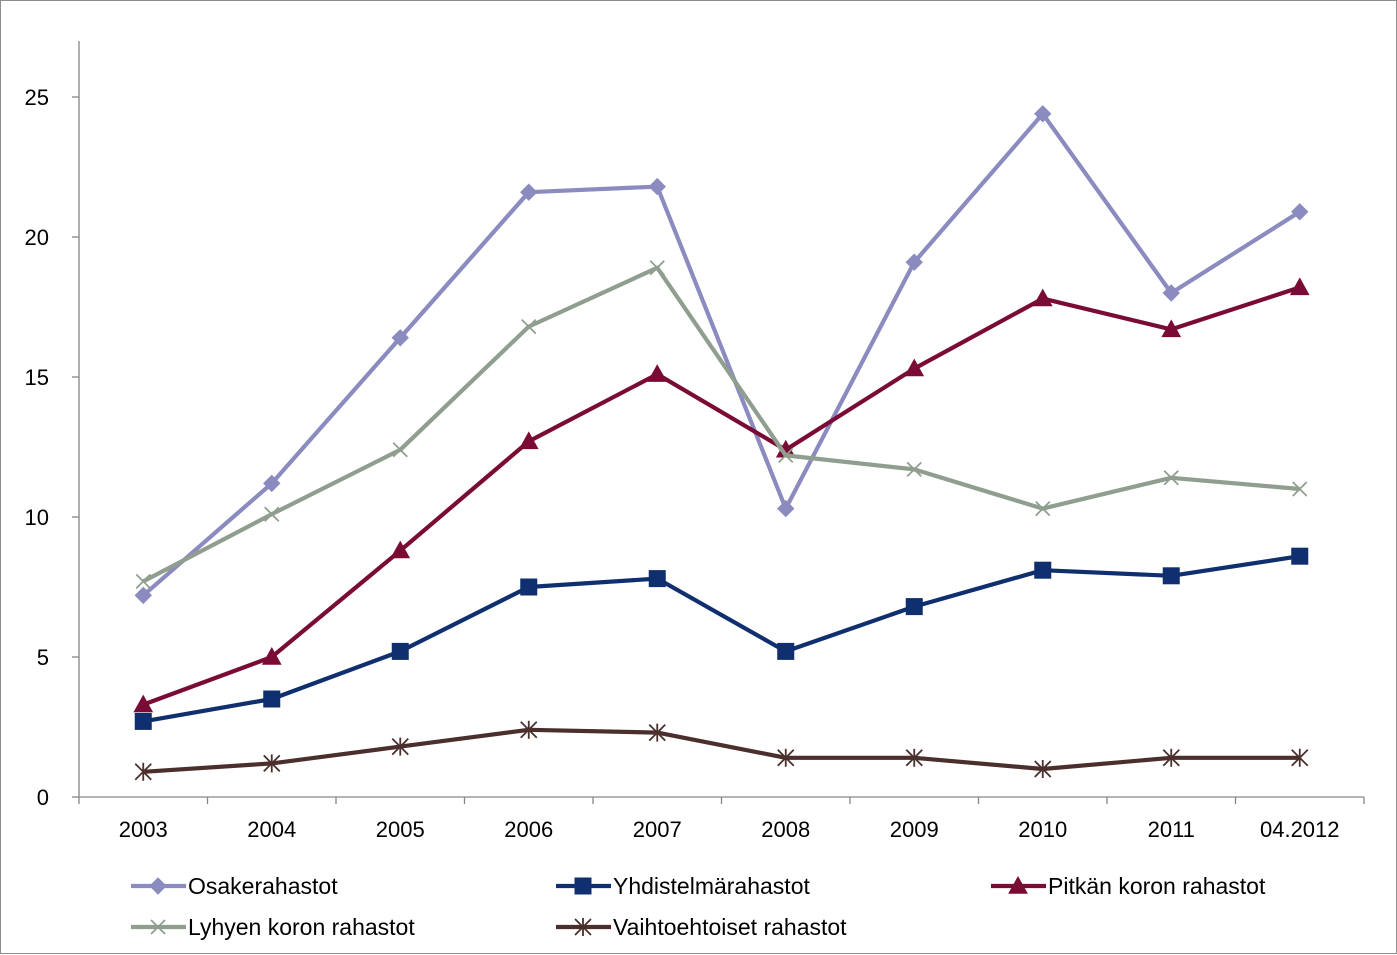  What do you see at coordinates (37, 377) in the screenshot?
I see `y-tick-label: 15` at bounding box center [37, 377].